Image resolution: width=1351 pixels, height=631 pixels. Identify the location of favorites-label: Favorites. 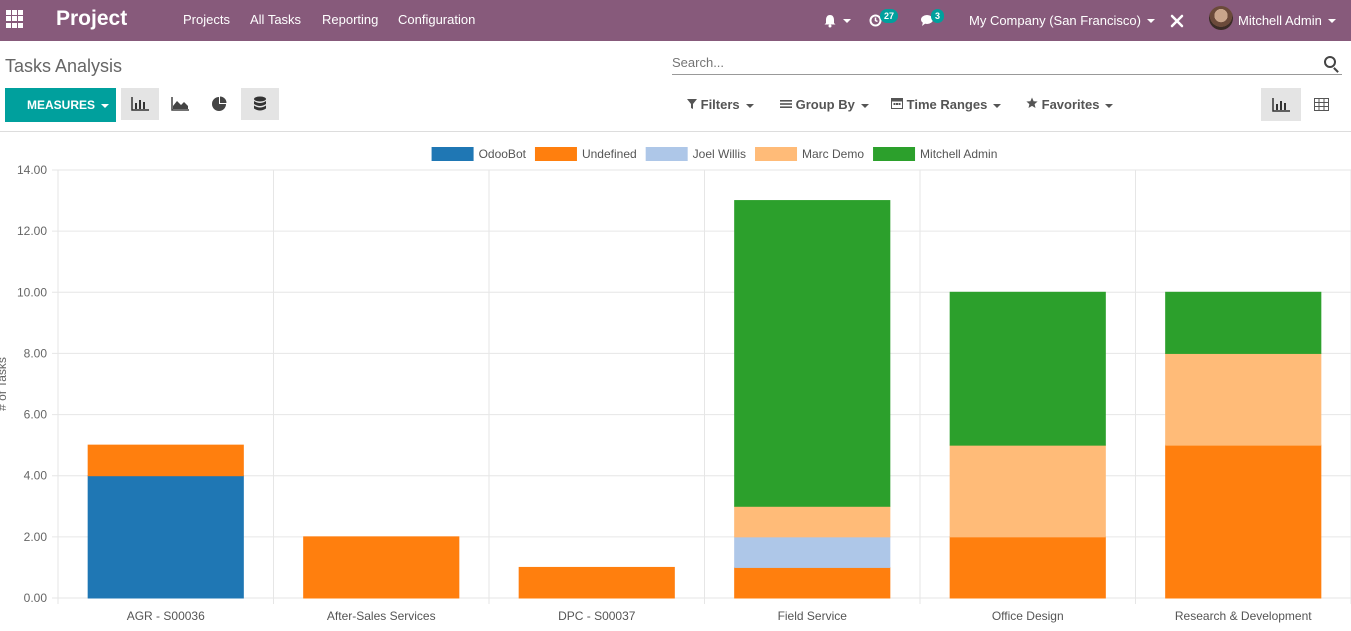
(1070, 104).